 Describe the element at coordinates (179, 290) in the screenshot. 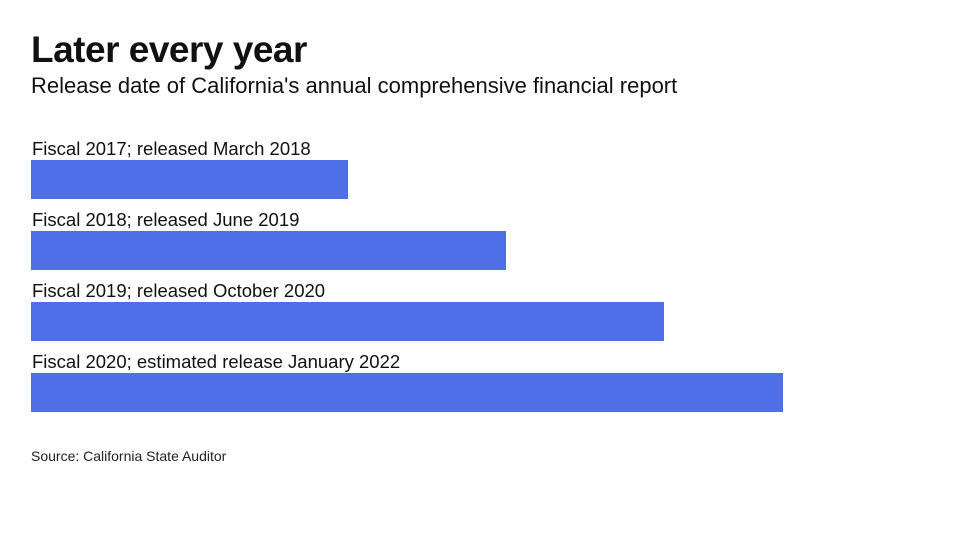

I see `bar-label: Fiscal 2019; released October 2020` at that location.